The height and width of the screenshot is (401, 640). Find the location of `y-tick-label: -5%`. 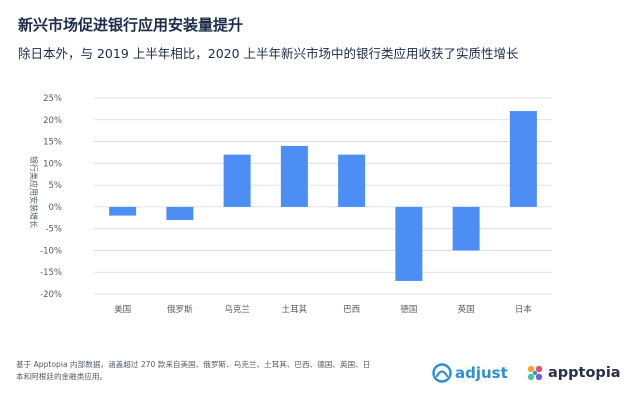

y-tick-label: -5% is located at coordinates (53, 230).